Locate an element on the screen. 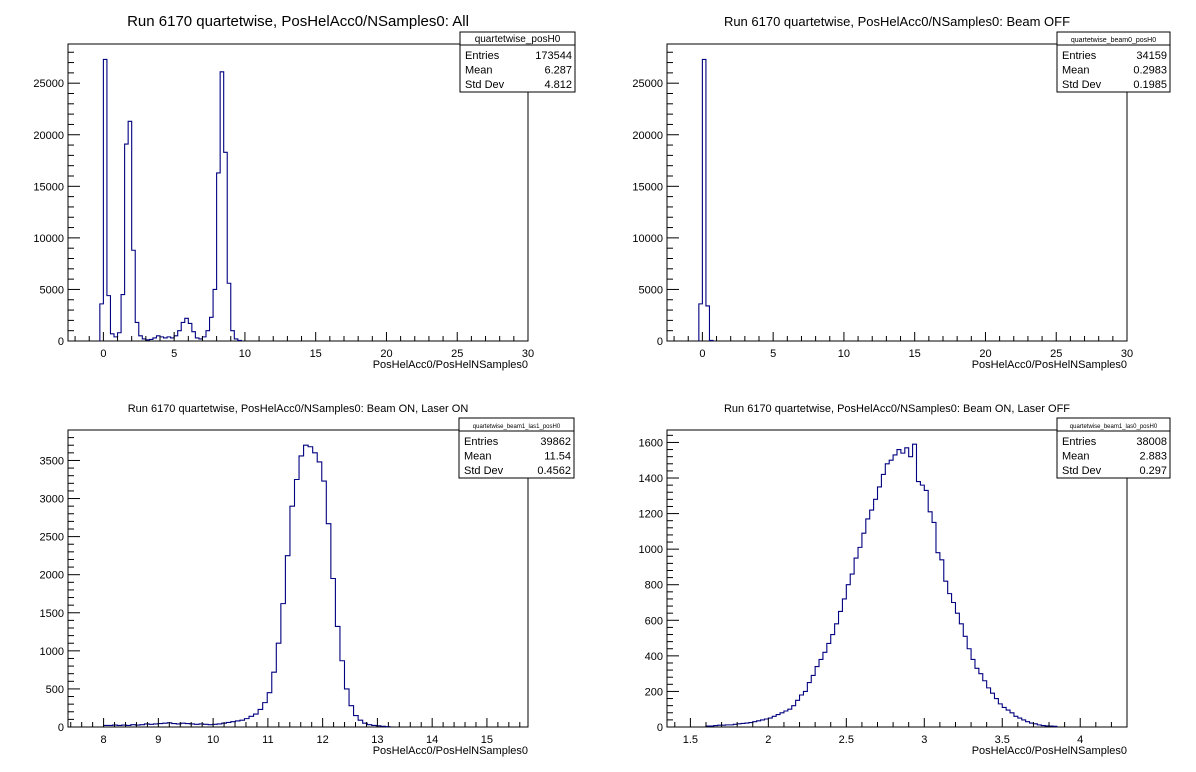  stats-value: 6.287 is located at coordinates (558, 71).